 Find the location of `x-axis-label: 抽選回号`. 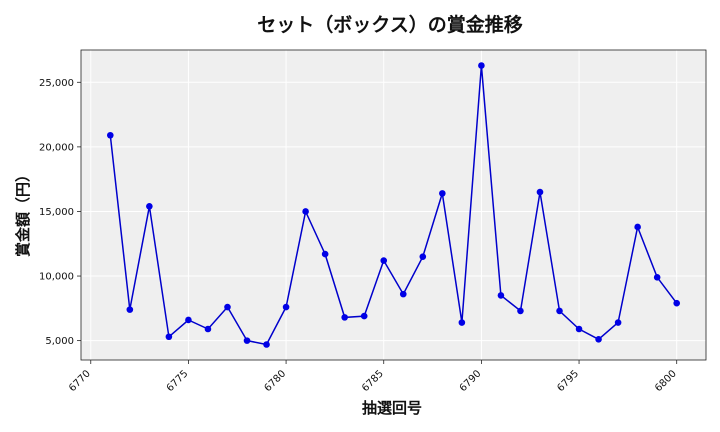

x-axis-label: 抽選回号 is located at coordinates (392, 408).